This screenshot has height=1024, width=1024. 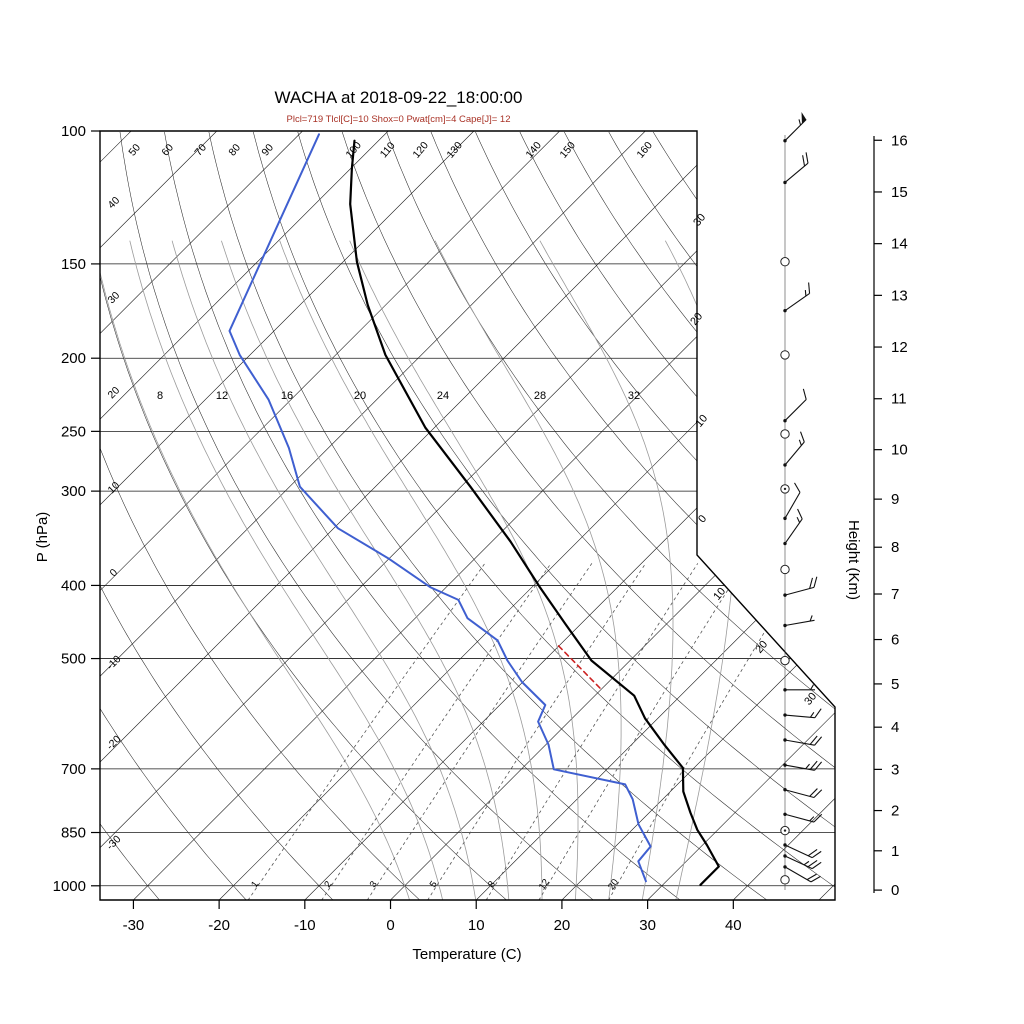 What do you see at coordinates (466, 954) in the screenshot?
I see `svg-text: Temperature (C)` at bounding box center [466, 954].